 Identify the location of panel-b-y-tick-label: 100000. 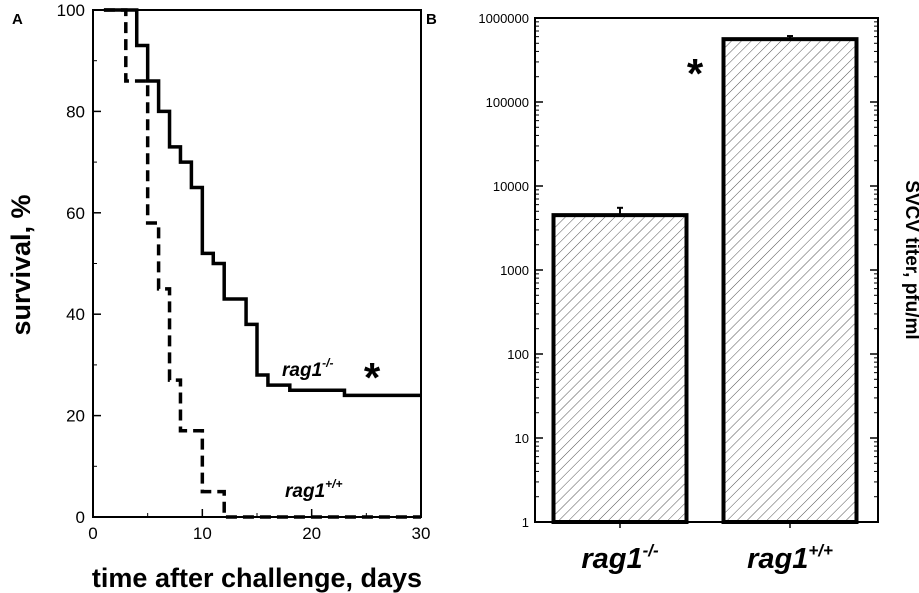
(507, 102).